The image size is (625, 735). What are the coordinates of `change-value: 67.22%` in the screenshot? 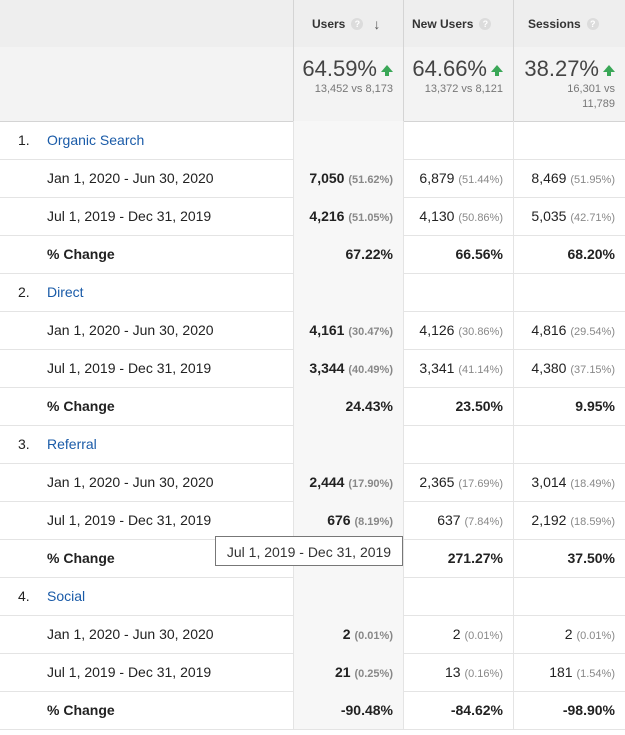 It's located at (369, 254).